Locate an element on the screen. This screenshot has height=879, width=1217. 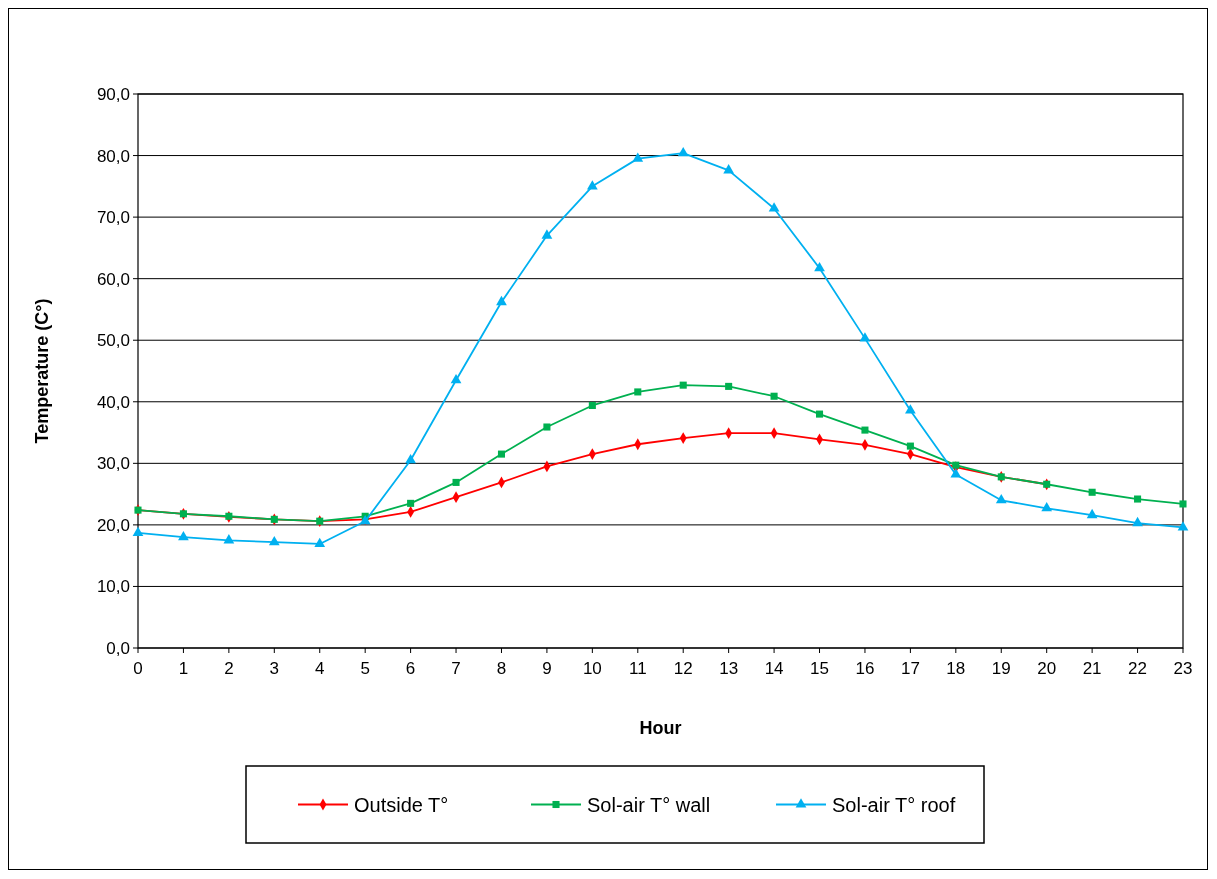
y-tick-label: 0,0 is located at coordinates (118, 648).